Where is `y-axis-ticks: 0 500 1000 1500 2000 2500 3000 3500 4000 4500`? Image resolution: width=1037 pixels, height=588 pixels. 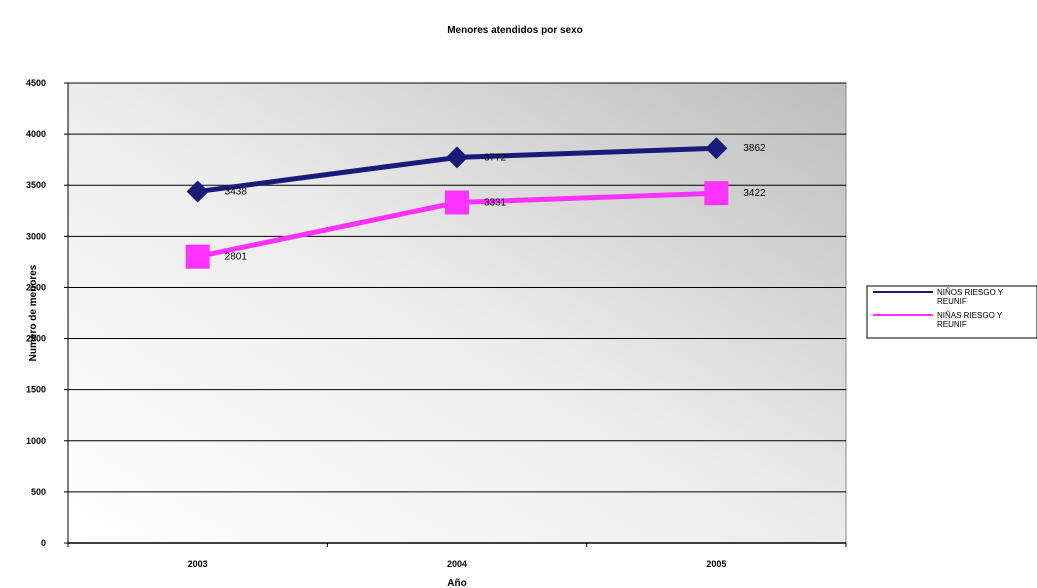
y-axis-ticks: 0 500 1000 1500 2000 2500 3000 3500 4000 4500 is located at coordinates (47, 313).